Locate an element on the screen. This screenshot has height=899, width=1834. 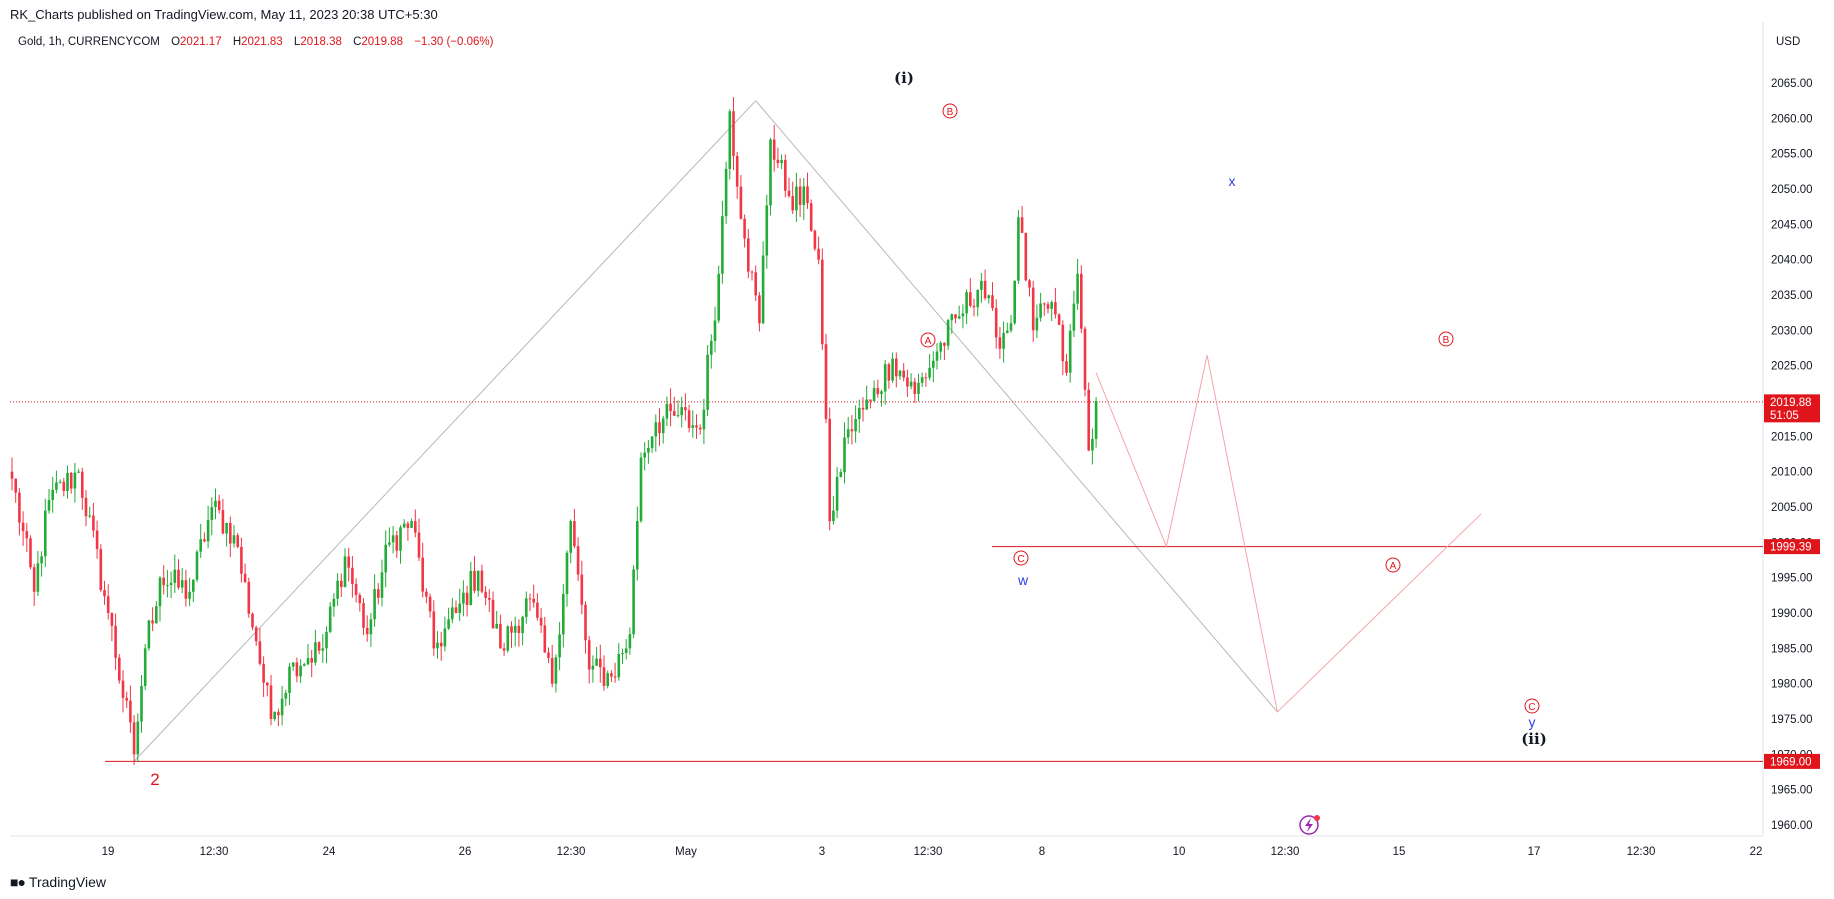
x-tick-label: 15 is located at coordinates (1399, 852).